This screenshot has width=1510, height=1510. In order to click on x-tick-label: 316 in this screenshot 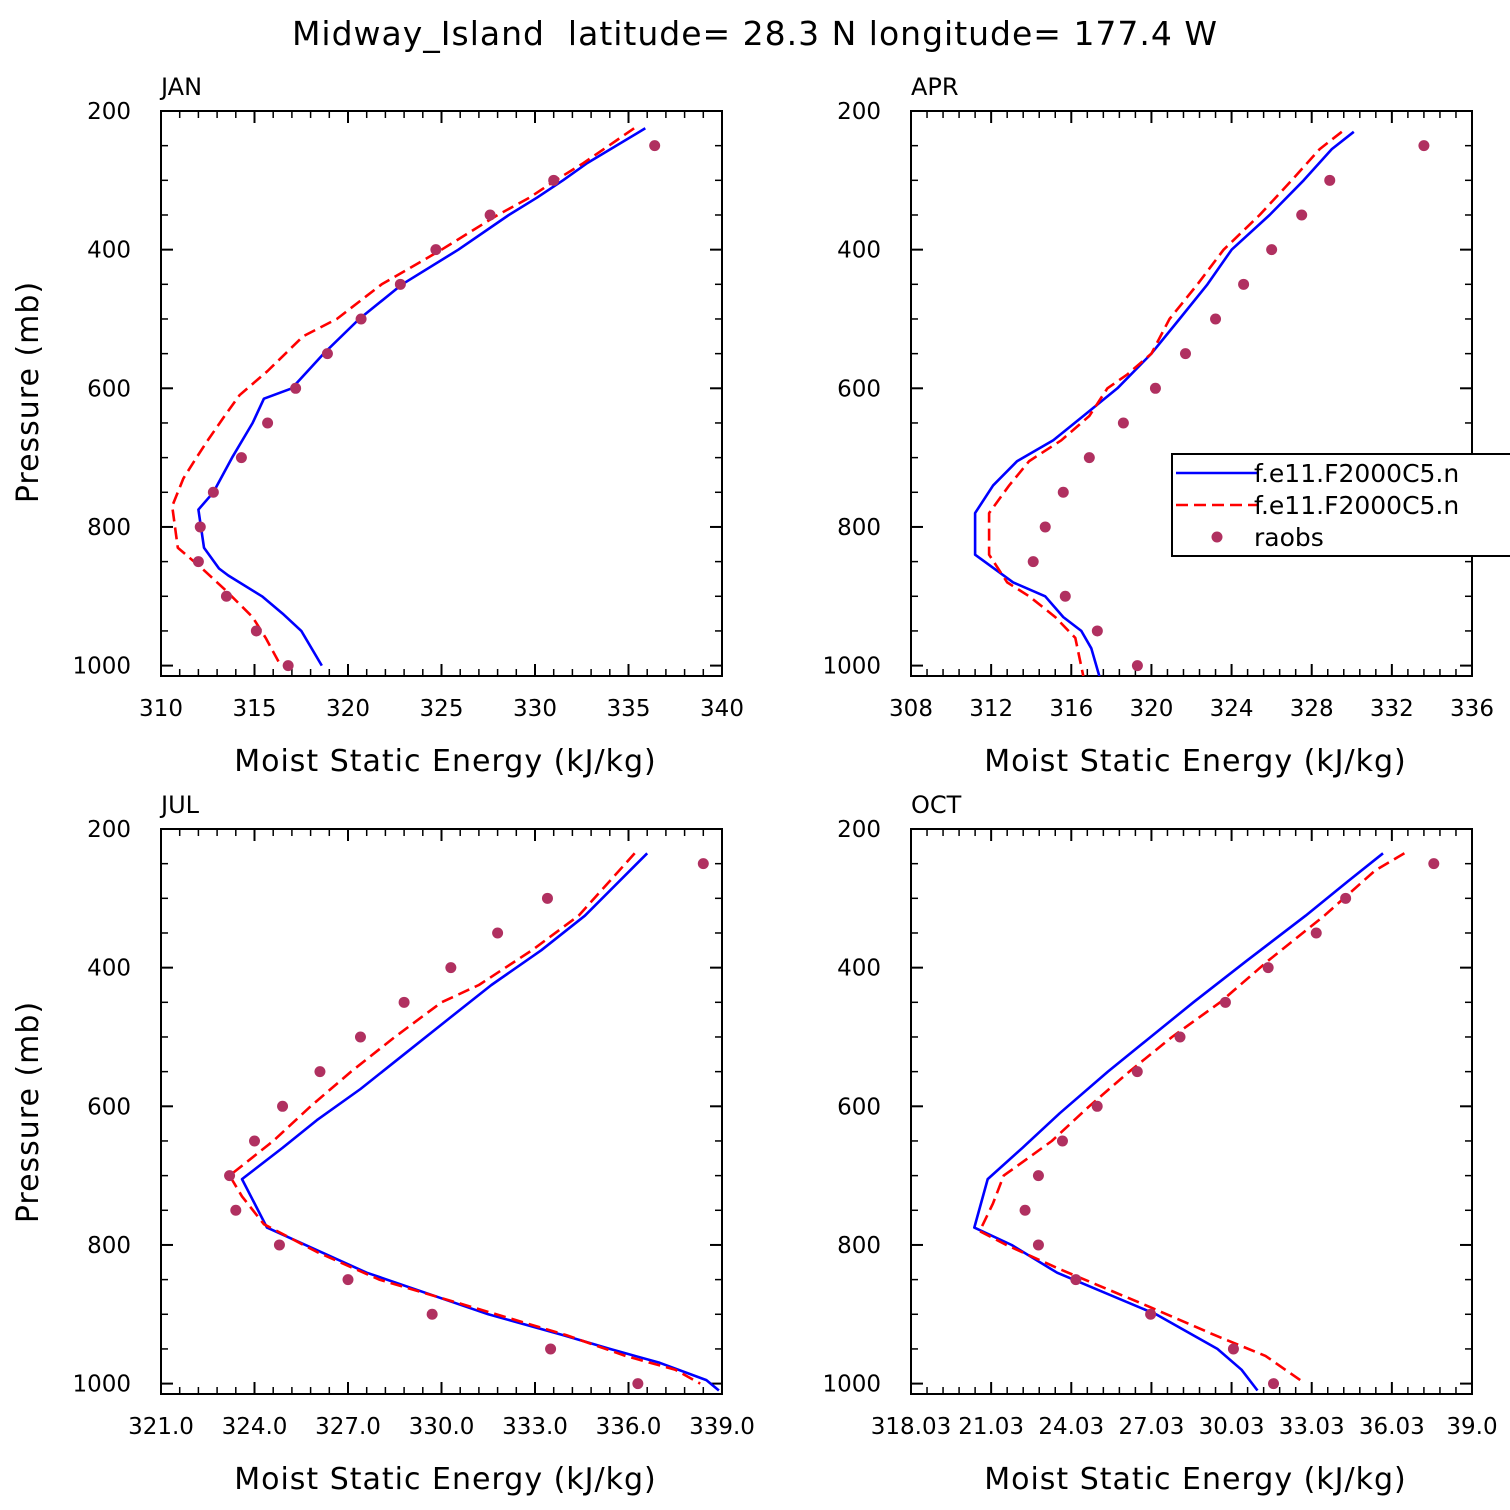, I will do `click(1071, 709)`.